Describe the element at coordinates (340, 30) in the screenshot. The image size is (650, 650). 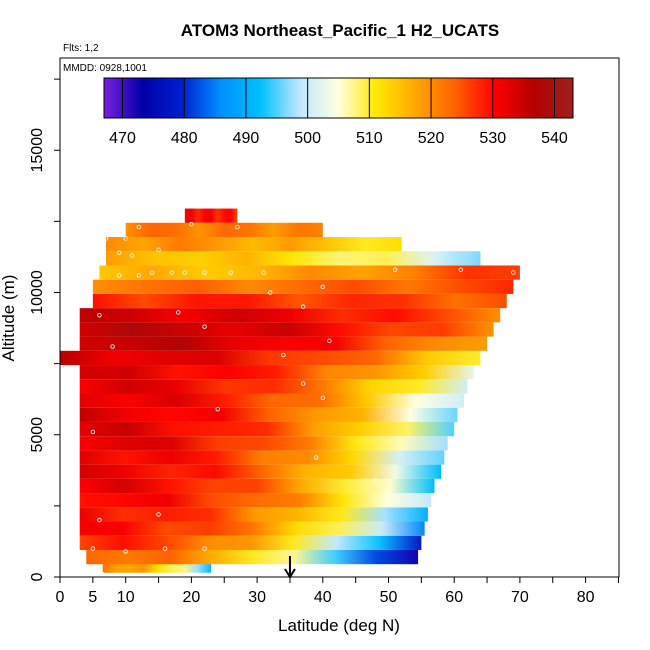
I see `chart-title: ATOM3 Northeast_Pacific_1 H2_UCATS` at that location.